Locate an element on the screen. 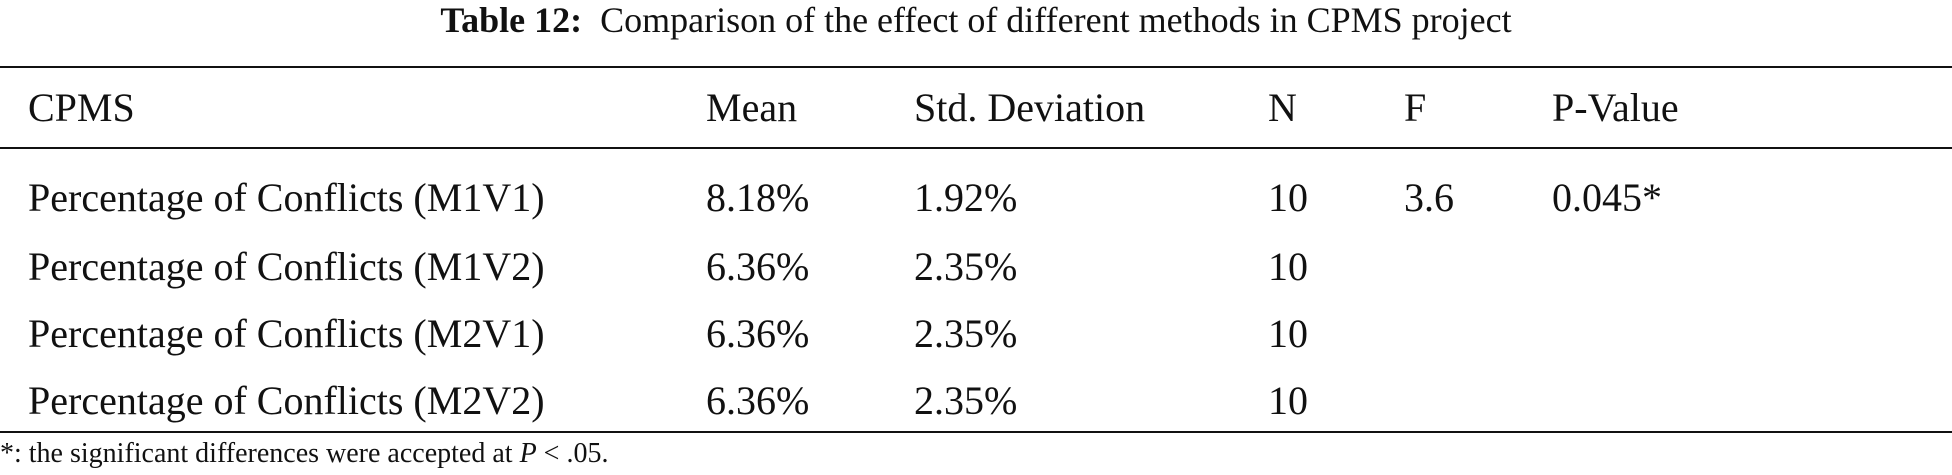 This screenshot has height=475, width=1952. f-cell: 3.6 is located at coordinates (1429, 197).